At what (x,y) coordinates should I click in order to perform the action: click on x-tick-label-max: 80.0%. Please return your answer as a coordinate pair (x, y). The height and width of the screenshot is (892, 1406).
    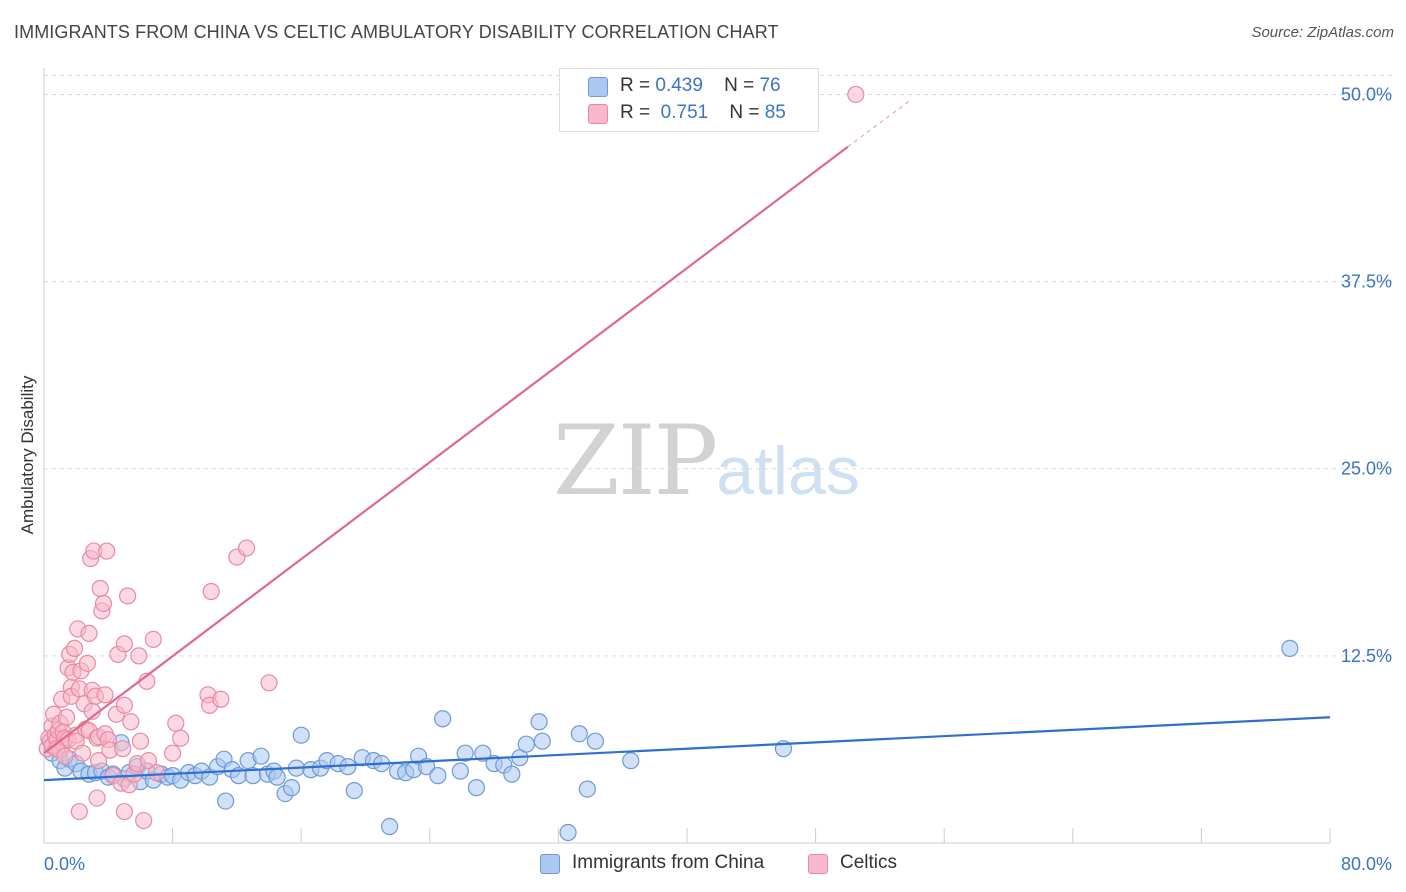
    Looking at the image, I should click on (1366, 864).